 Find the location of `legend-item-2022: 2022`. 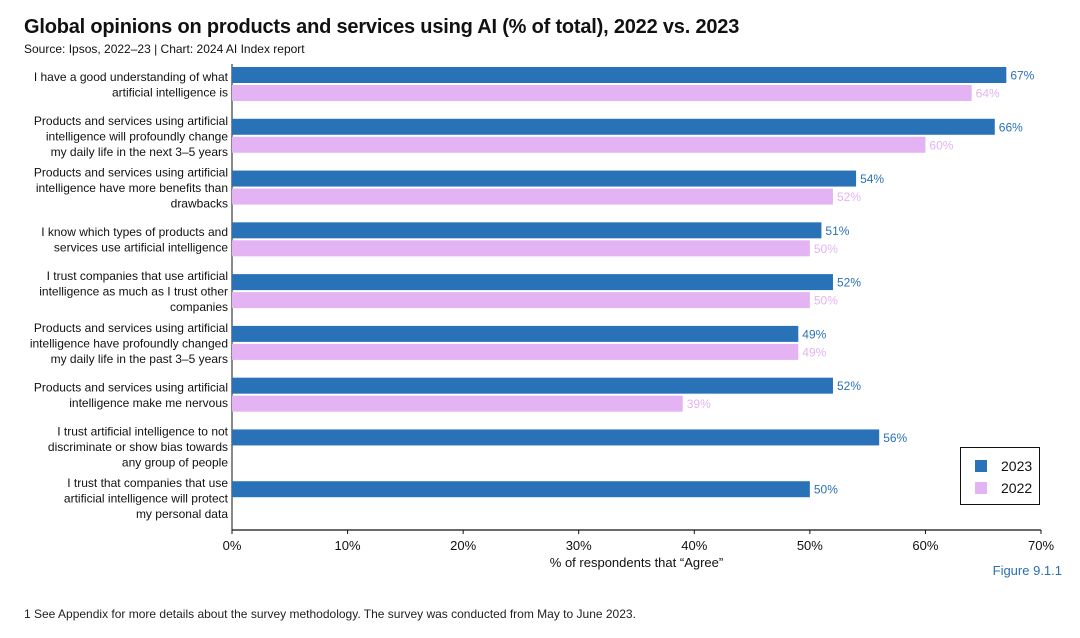

legend-item-2022: 2022 is located at coordinates (1003, 488).